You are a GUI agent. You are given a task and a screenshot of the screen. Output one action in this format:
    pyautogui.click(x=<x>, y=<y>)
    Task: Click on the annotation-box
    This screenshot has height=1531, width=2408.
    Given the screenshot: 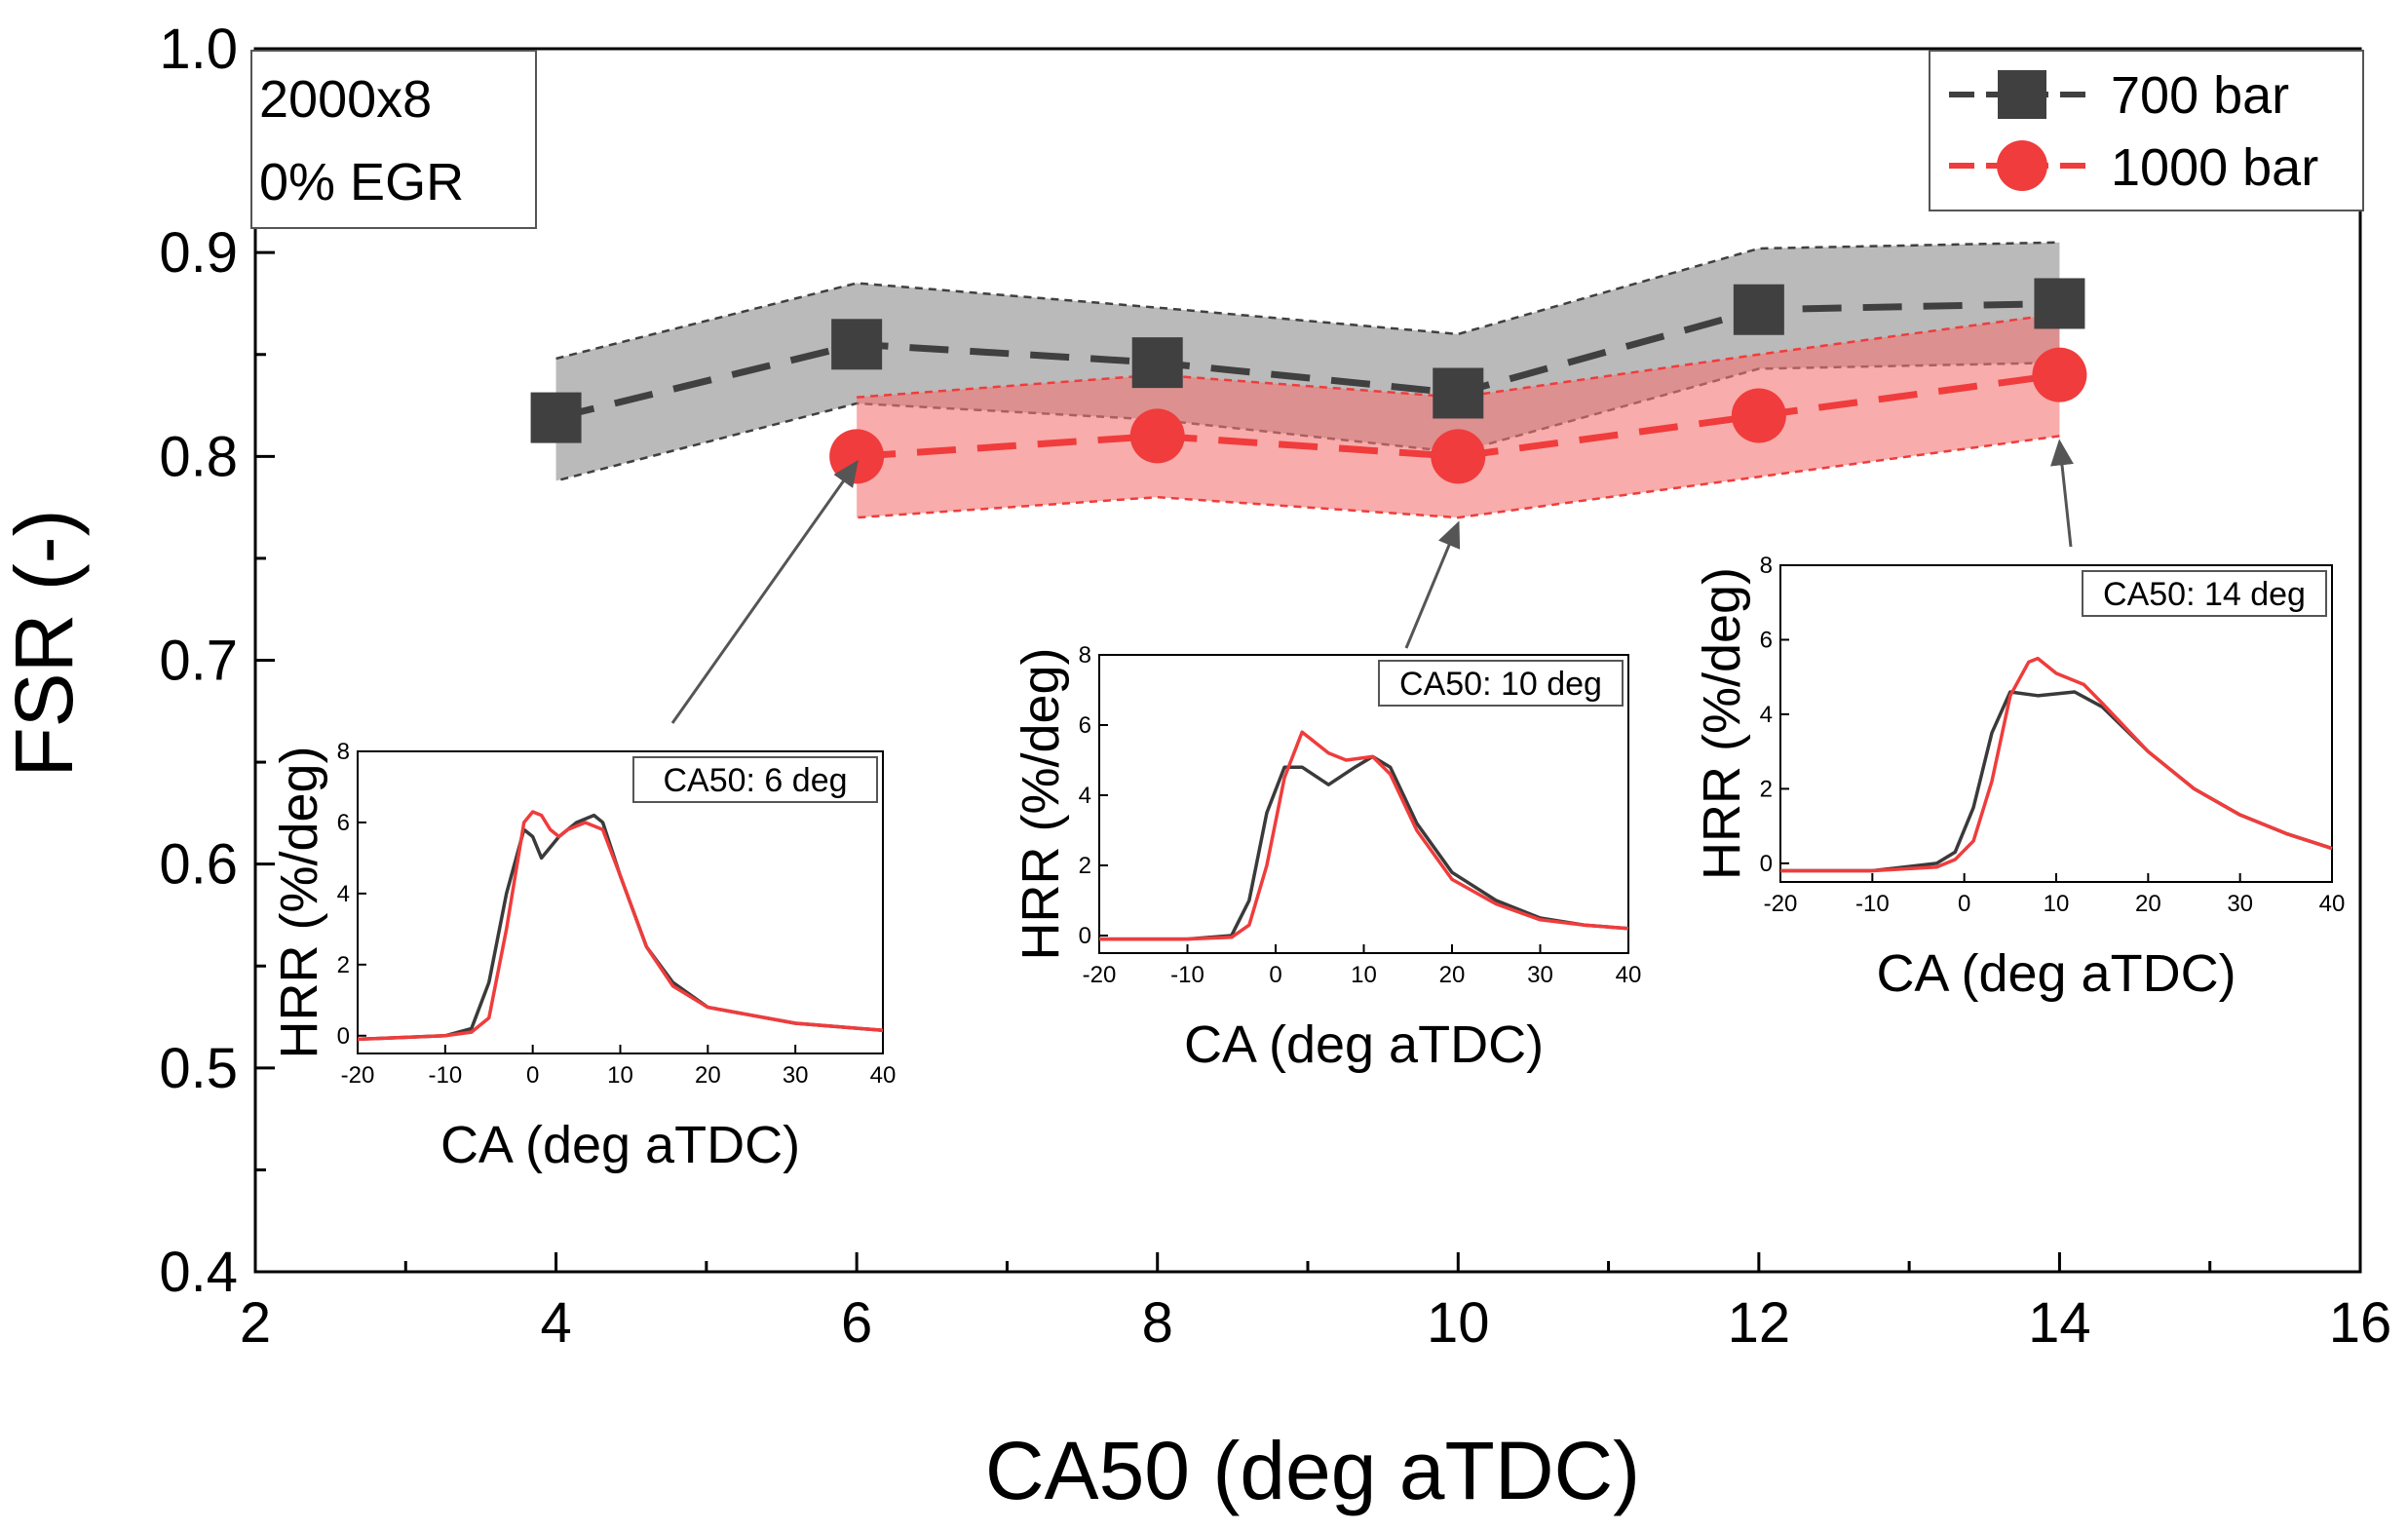 What is the action you would take?
    pyautogui.click(x=393, y=140)
    